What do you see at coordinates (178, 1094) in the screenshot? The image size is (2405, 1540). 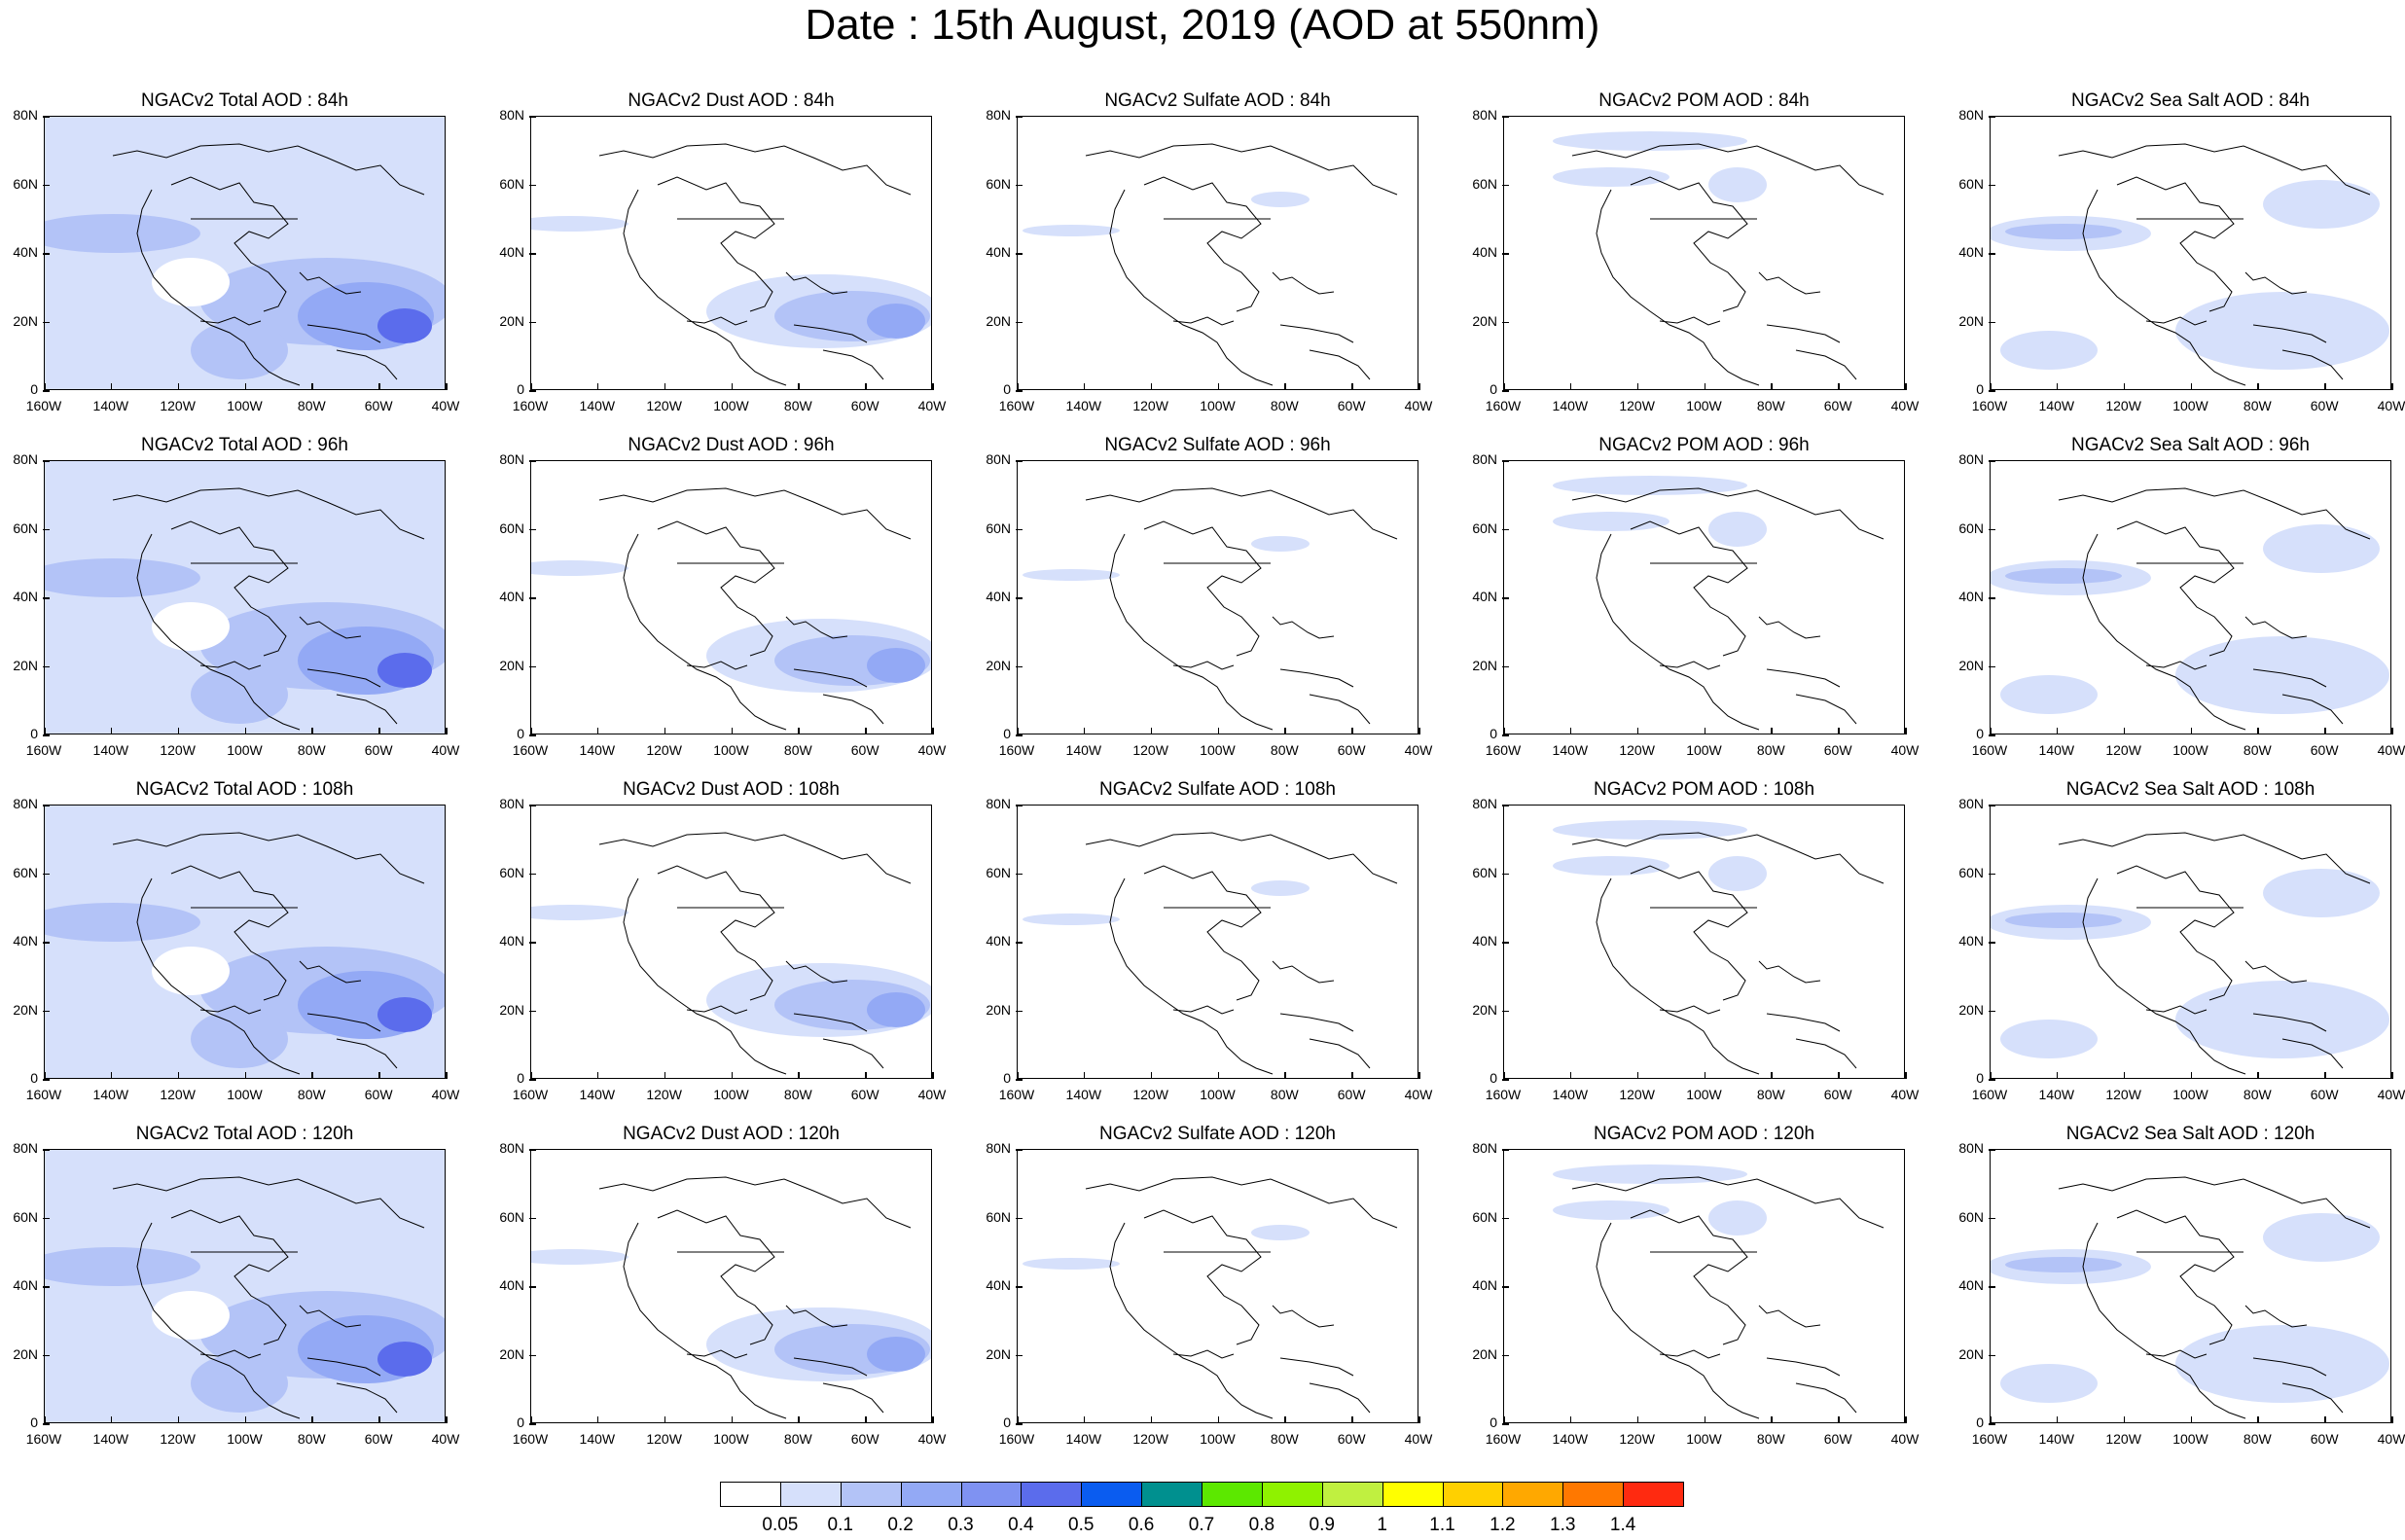 I see `lon-tick-label: 120W` at bounding box center [178, 1094].